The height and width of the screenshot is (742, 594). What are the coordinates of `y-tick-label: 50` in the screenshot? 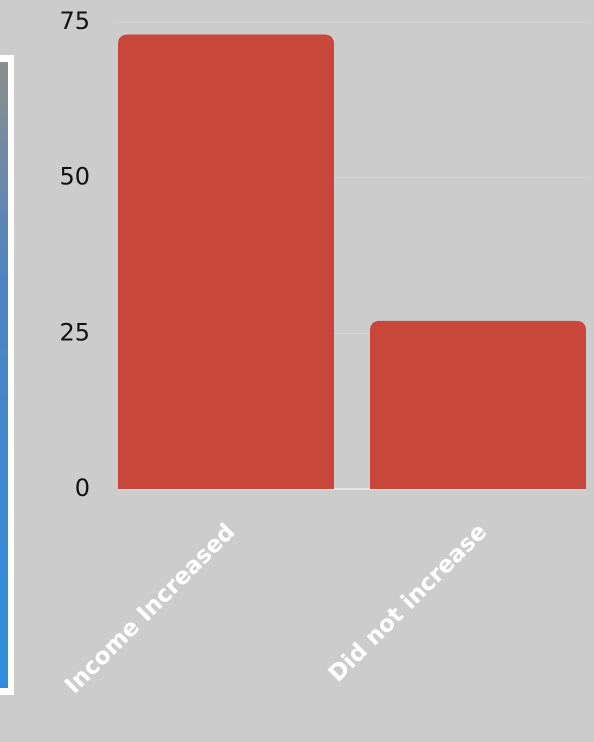 It's located at (74, 177).